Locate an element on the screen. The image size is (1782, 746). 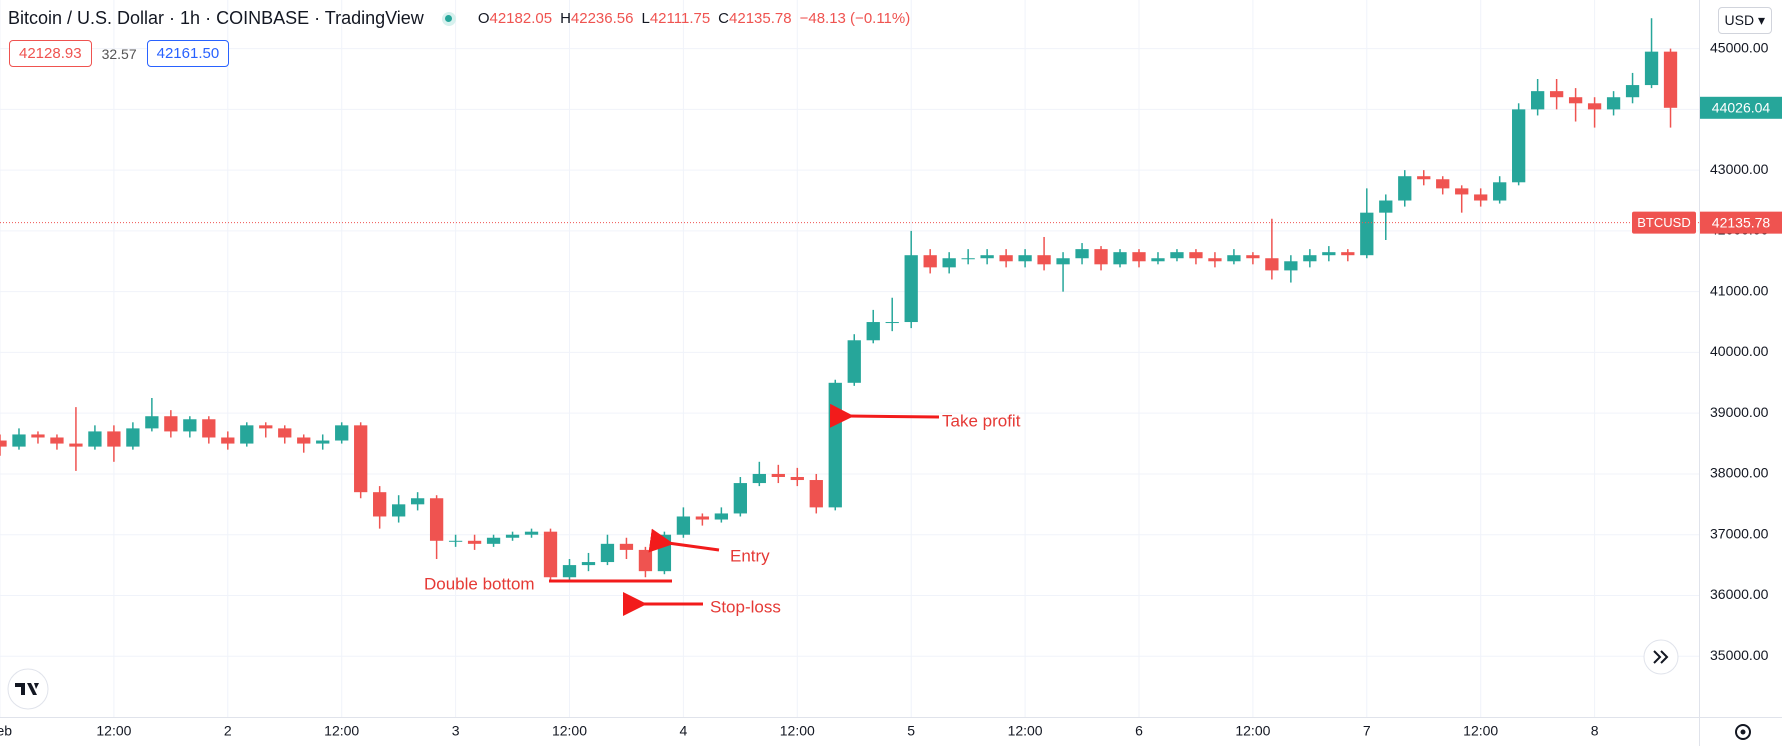
last-price-tag-bg is located at coordinates (1741, 107).